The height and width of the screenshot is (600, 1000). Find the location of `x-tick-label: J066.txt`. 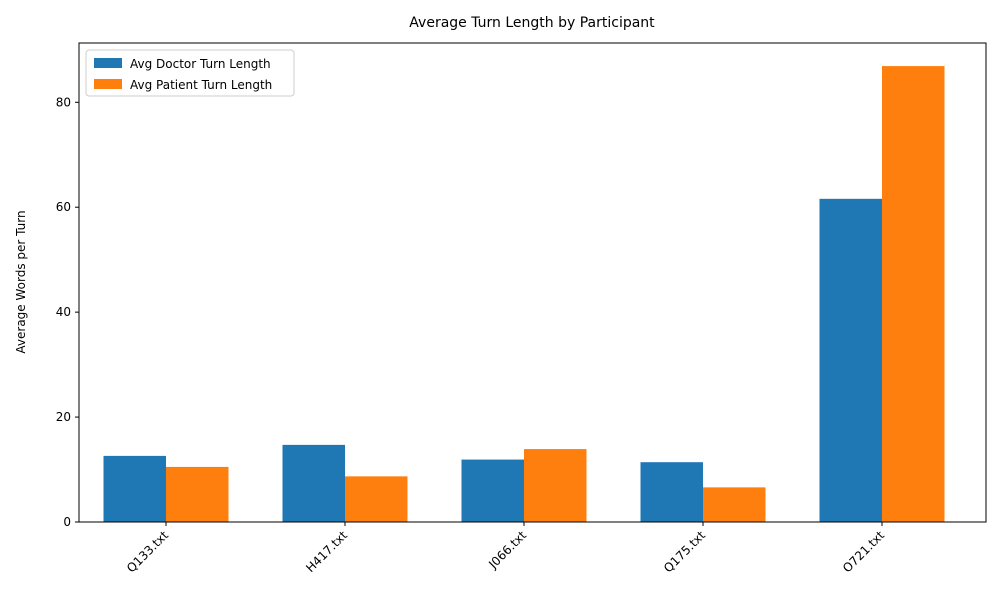

x-tick-label: J066.txt is located at coordinates (507, 550).